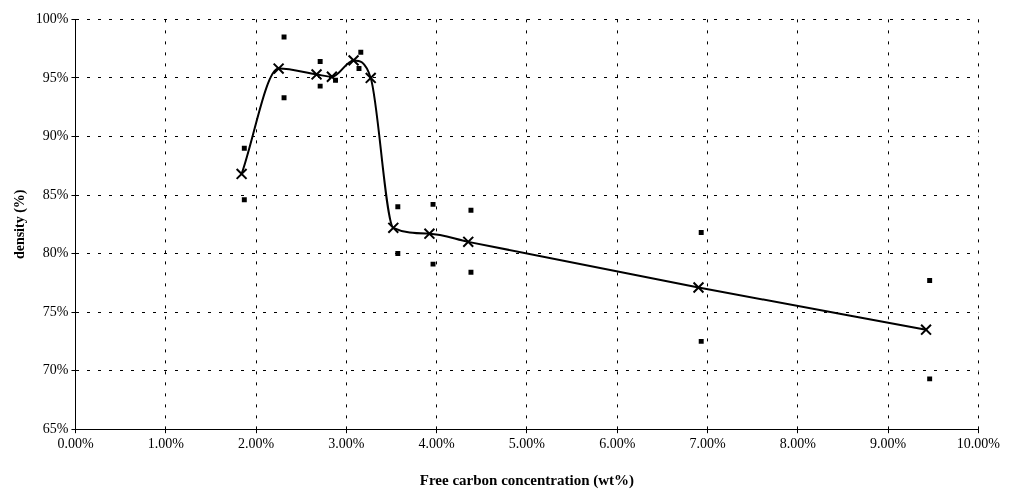 This screenshot has width=1011, height=504. What do you see at coordinates (707, 444) in the screenshot?
I see `x-tick-label: 7.00%` at bounding box center [707, 444].